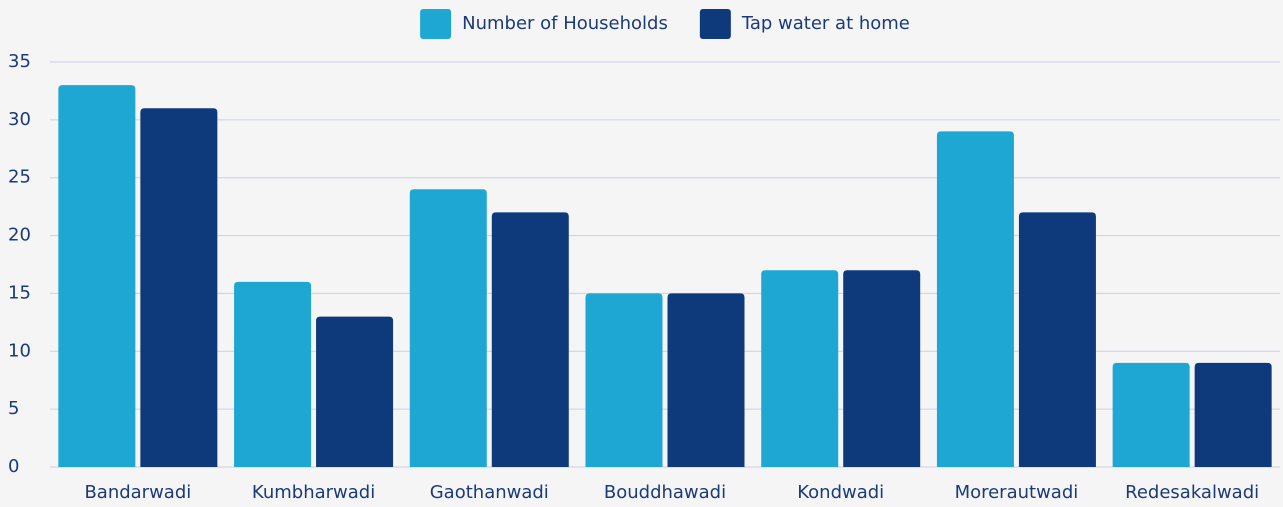 Image resolution: width=1283 pixels, height=507 pixels. I want to click on y-tick-label: 30, so click(19, 119).